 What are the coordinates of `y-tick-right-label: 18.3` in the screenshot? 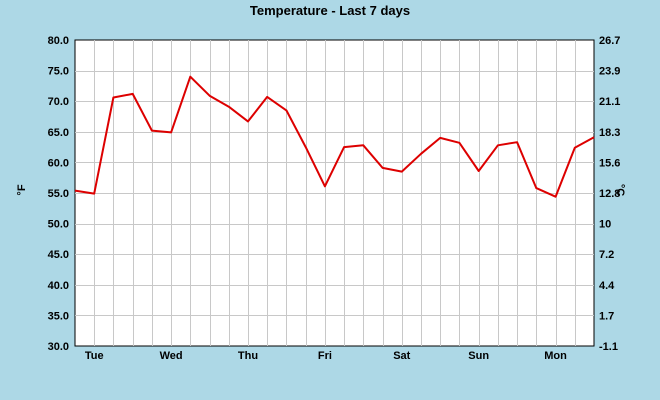 It's located at (609, 133).